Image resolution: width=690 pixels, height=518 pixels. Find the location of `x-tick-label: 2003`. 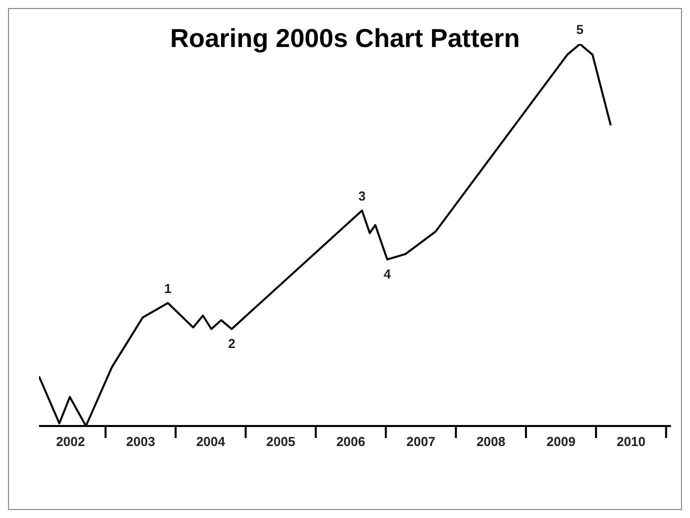

x-tick-label: 2003 is located at coordinates (141, 441).